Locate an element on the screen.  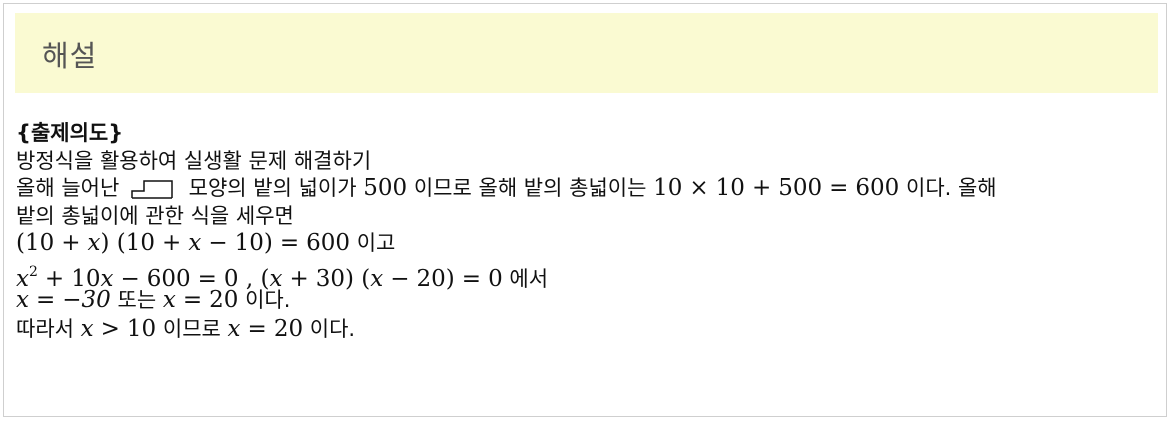
conclusion-line: 따라서 x >10 이므로 x = 20 이다. is located at coordinates (591, 330).